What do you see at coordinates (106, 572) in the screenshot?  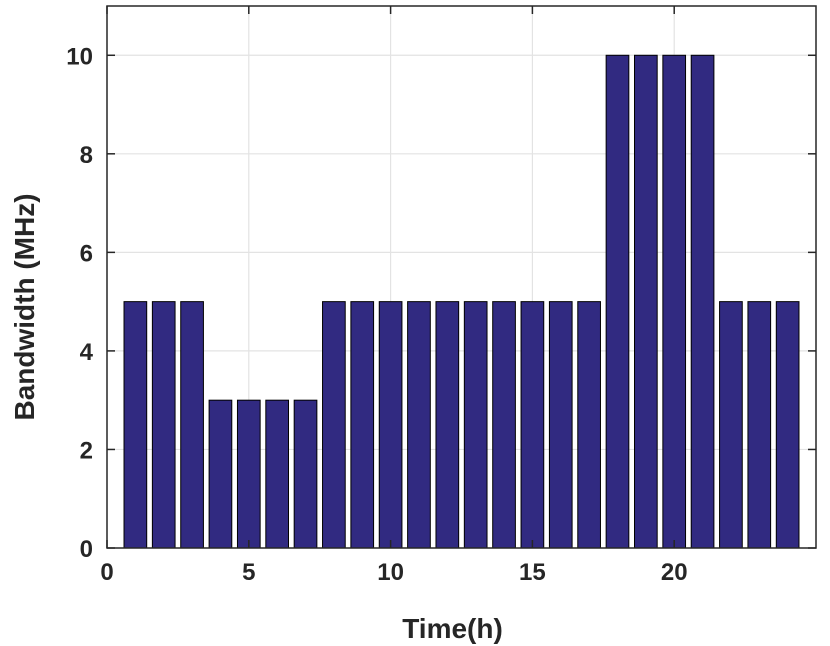 I see `x-tick-label: 0` at bounding box center [106, 572].